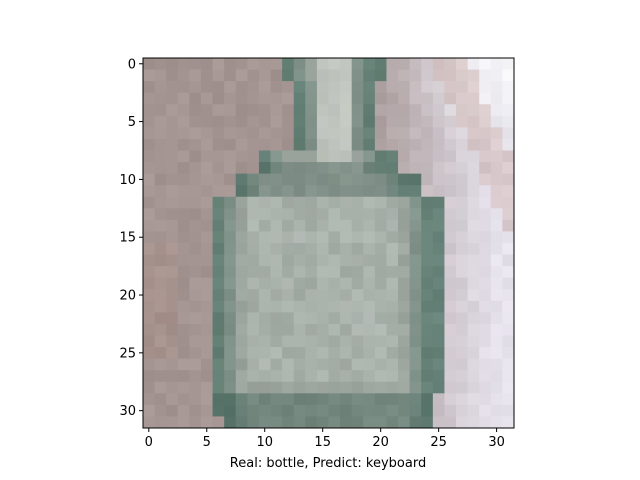 Image resolution: width=640 pixels, height=480 pixels. Describe the element at coordinates (149, 442) in the screenshot. I see `x-tick-label: 0` at that location.